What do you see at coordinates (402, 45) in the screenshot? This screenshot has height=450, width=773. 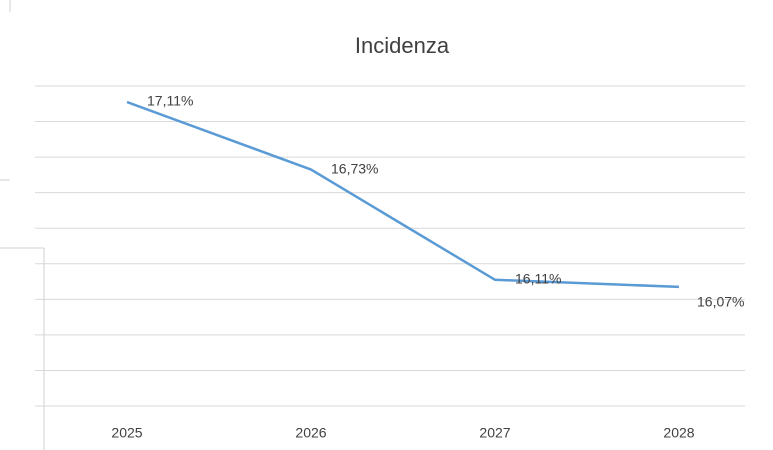 I see `chart-title: Incidenza` at bounding box center [402, 45].